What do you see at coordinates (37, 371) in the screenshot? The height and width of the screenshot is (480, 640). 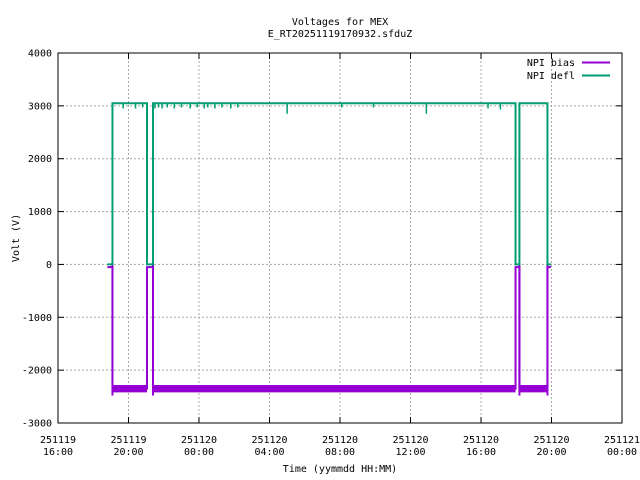 I see `y-tick-label: -2000` at bounding box center [37, 371].